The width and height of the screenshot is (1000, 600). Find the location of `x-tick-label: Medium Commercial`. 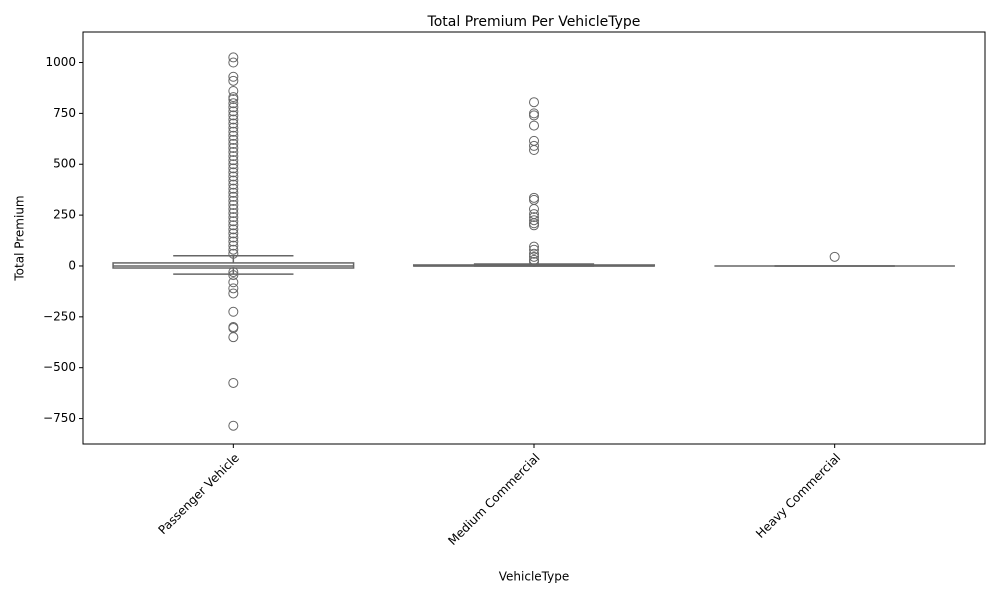

x-tick-label: Medium Commercial is located at coordinates (493, 499).